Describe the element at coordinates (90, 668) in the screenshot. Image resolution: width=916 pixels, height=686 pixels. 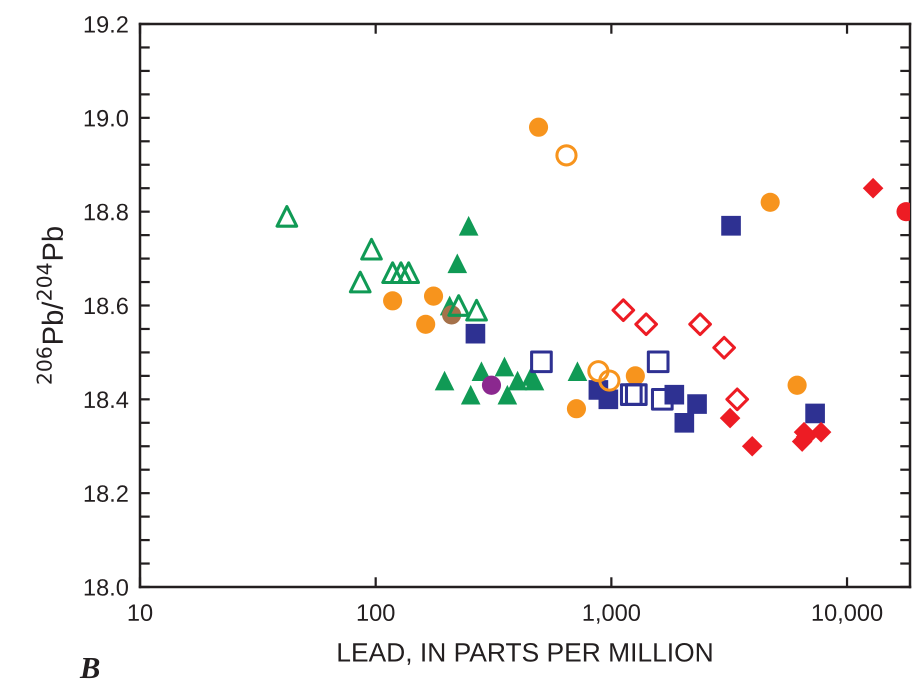
I see `text: B` at that location.